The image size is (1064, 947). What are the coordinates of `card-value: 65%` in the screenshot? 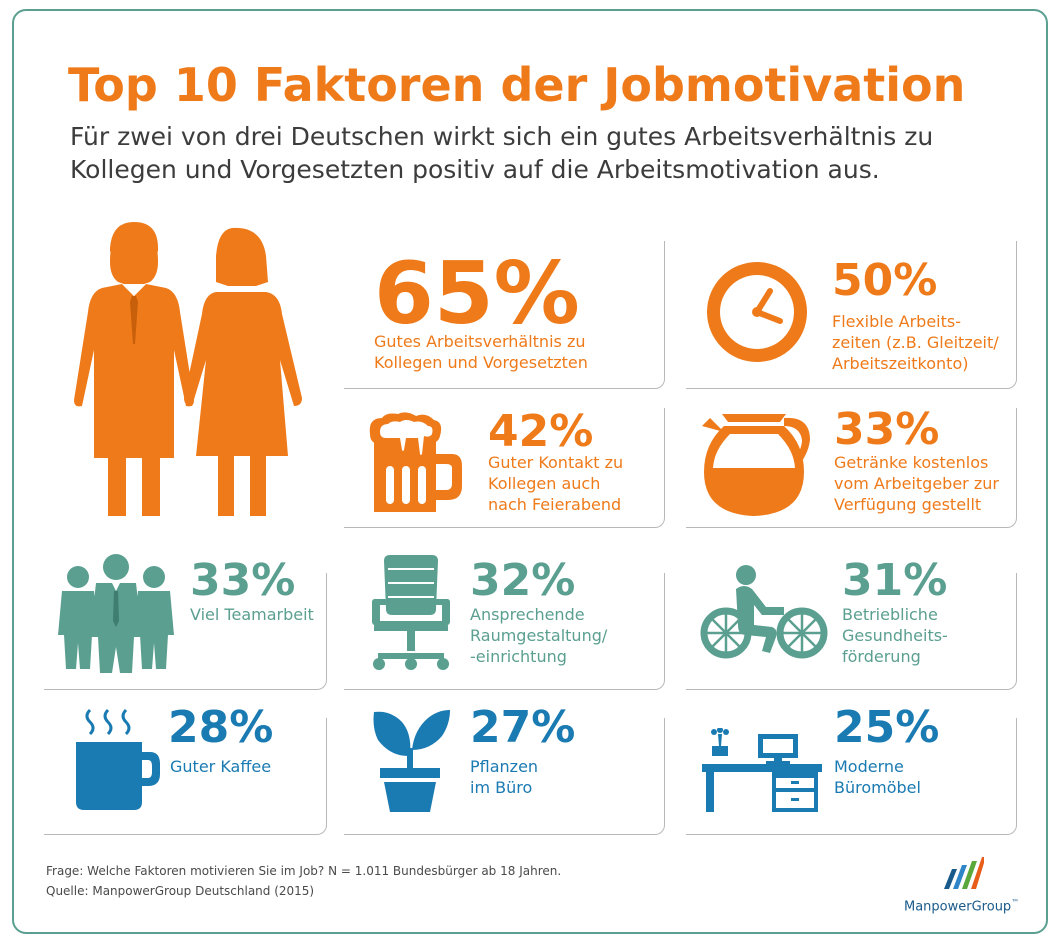 It's located at (477, 294).